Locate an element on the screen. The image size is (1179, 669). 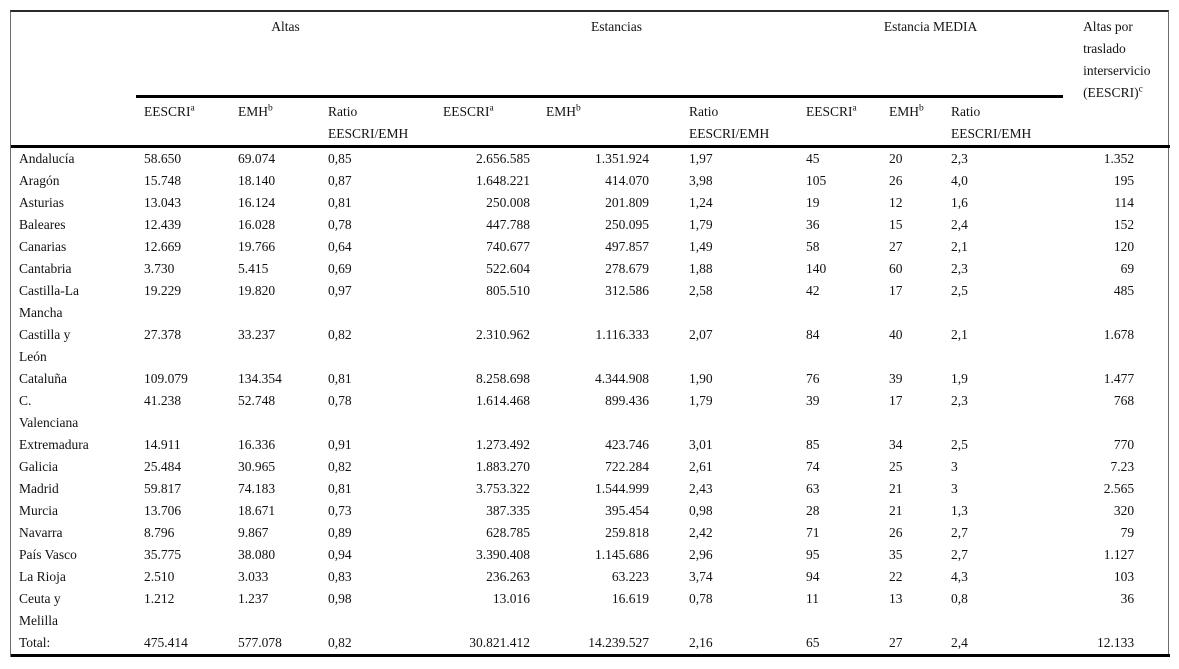
value-cell: 2.310.962 is located at coordinates (503, 334).